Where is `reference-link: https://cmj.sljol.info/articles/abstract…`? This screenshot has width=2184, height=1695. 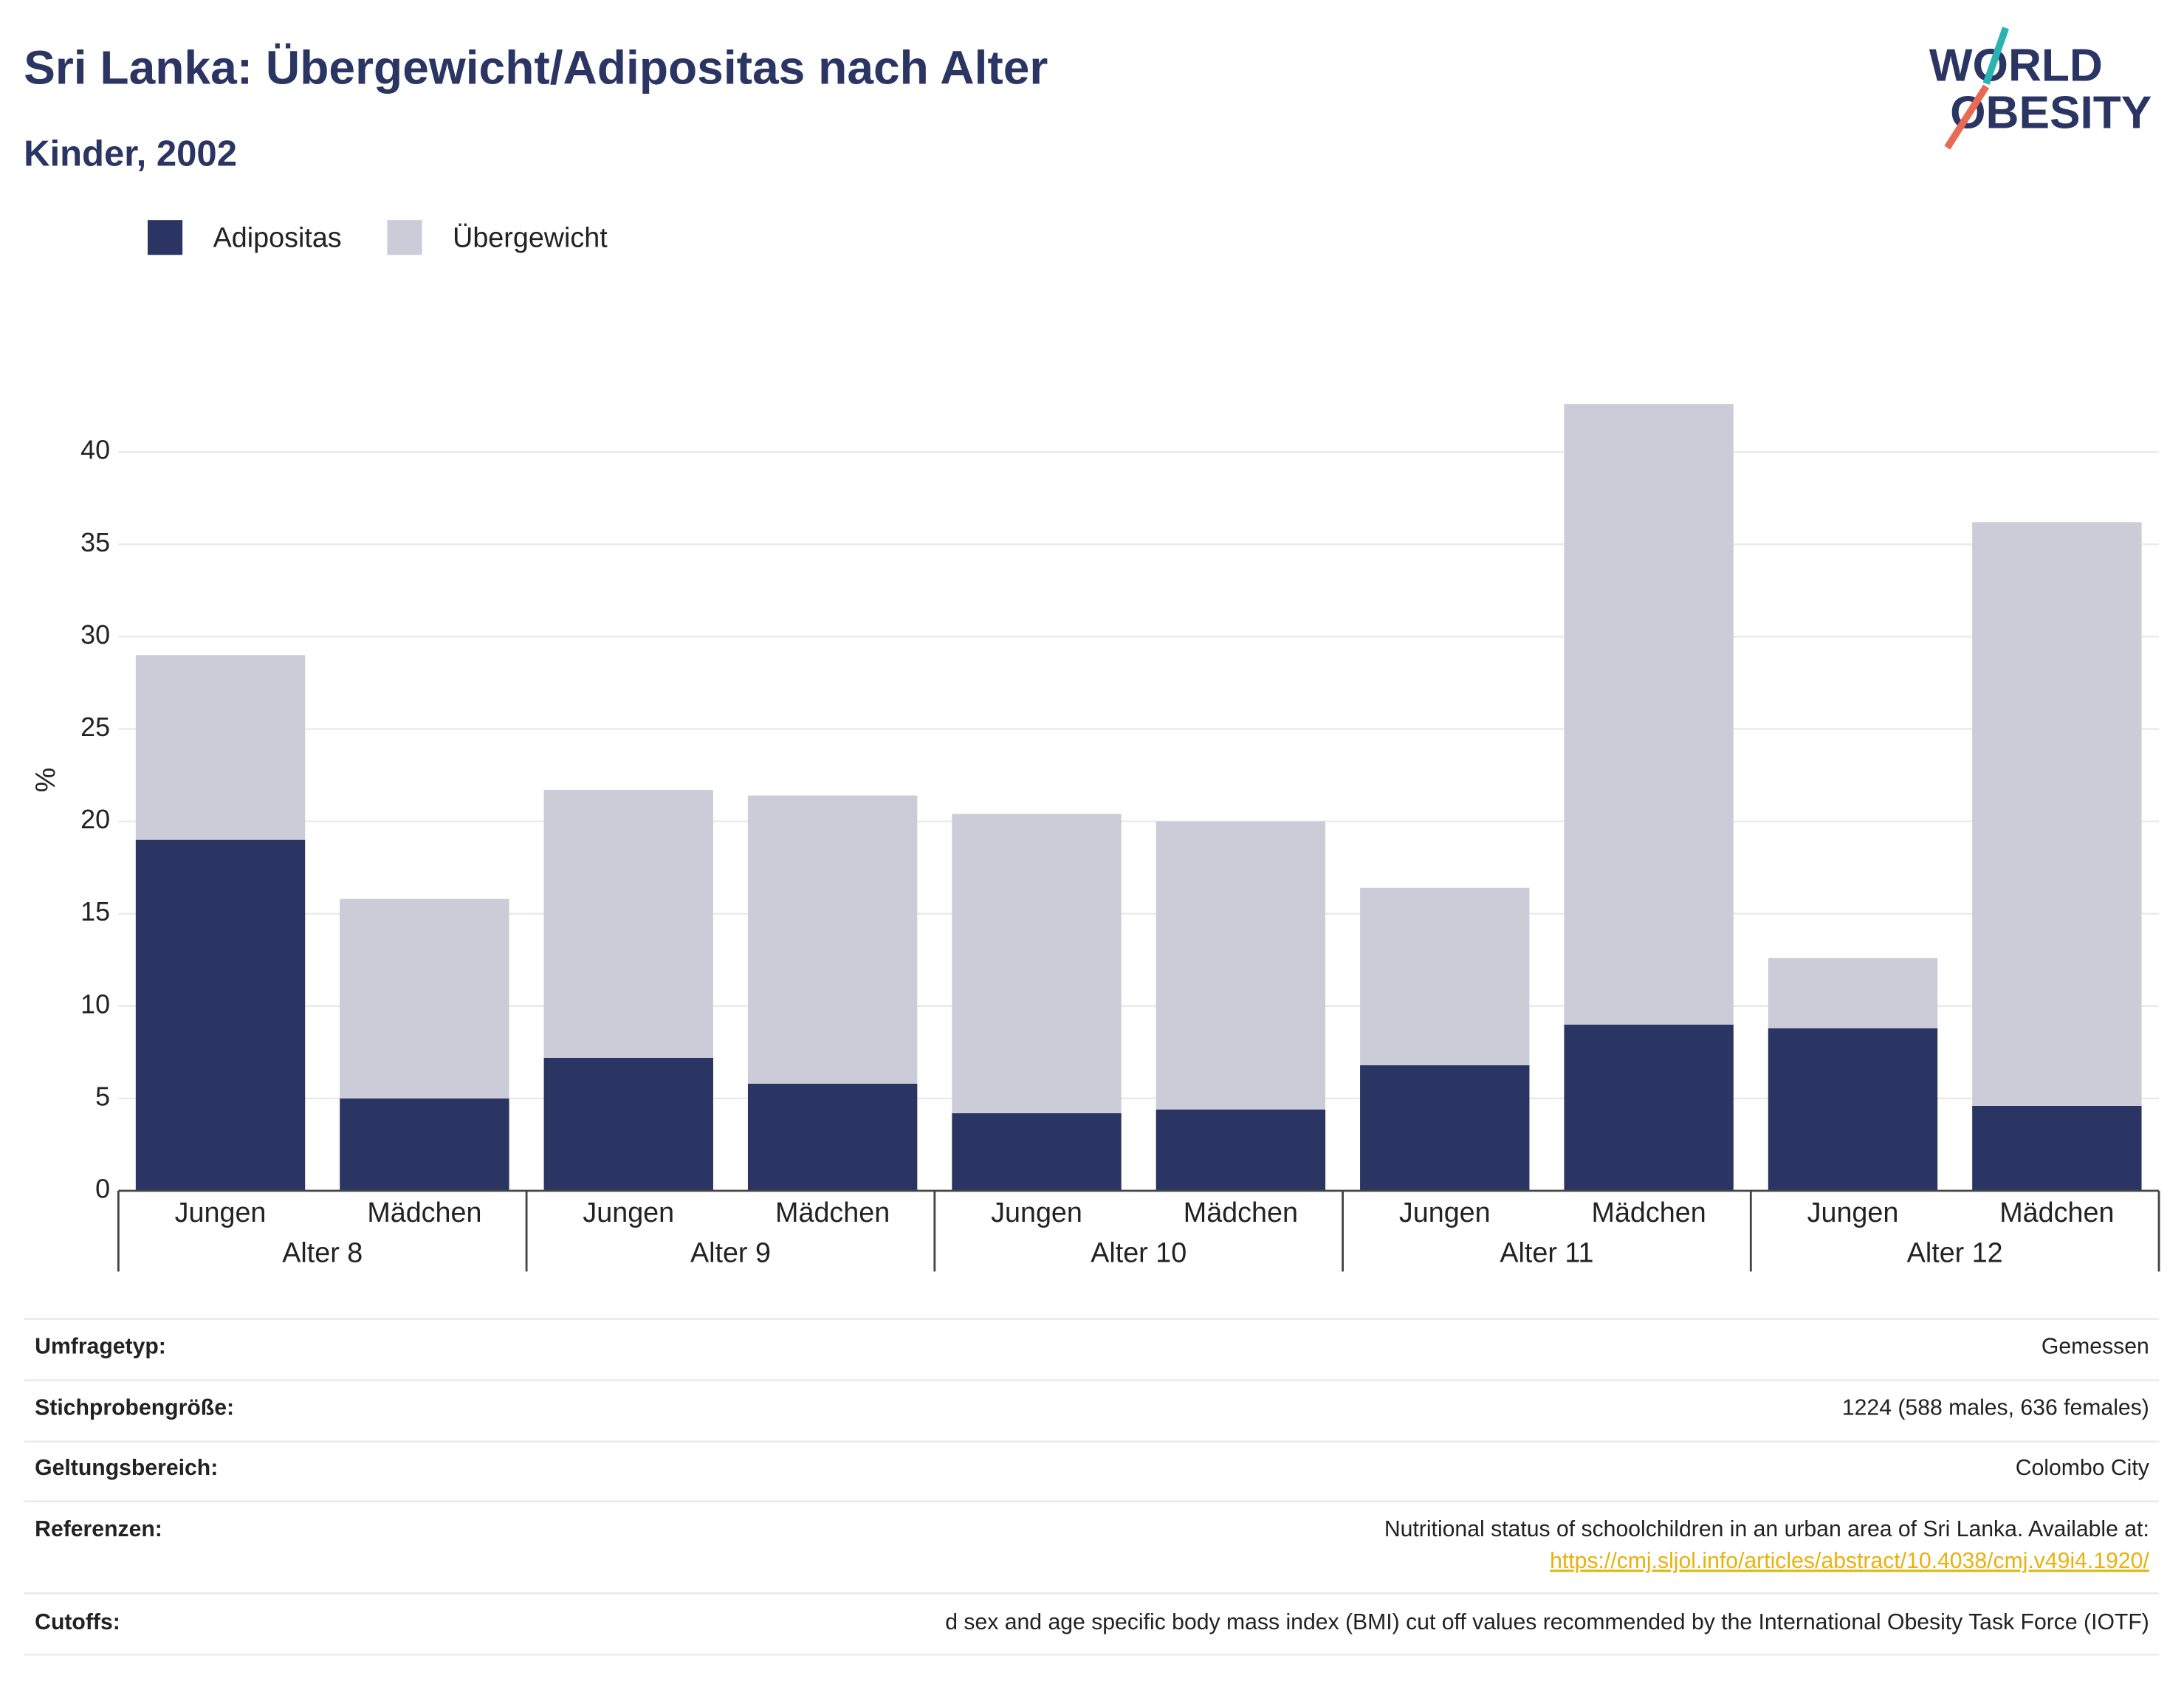
reference-link: https://cmj.sljol.info/articles/abstract… is located at coordinates (1850, 1561).